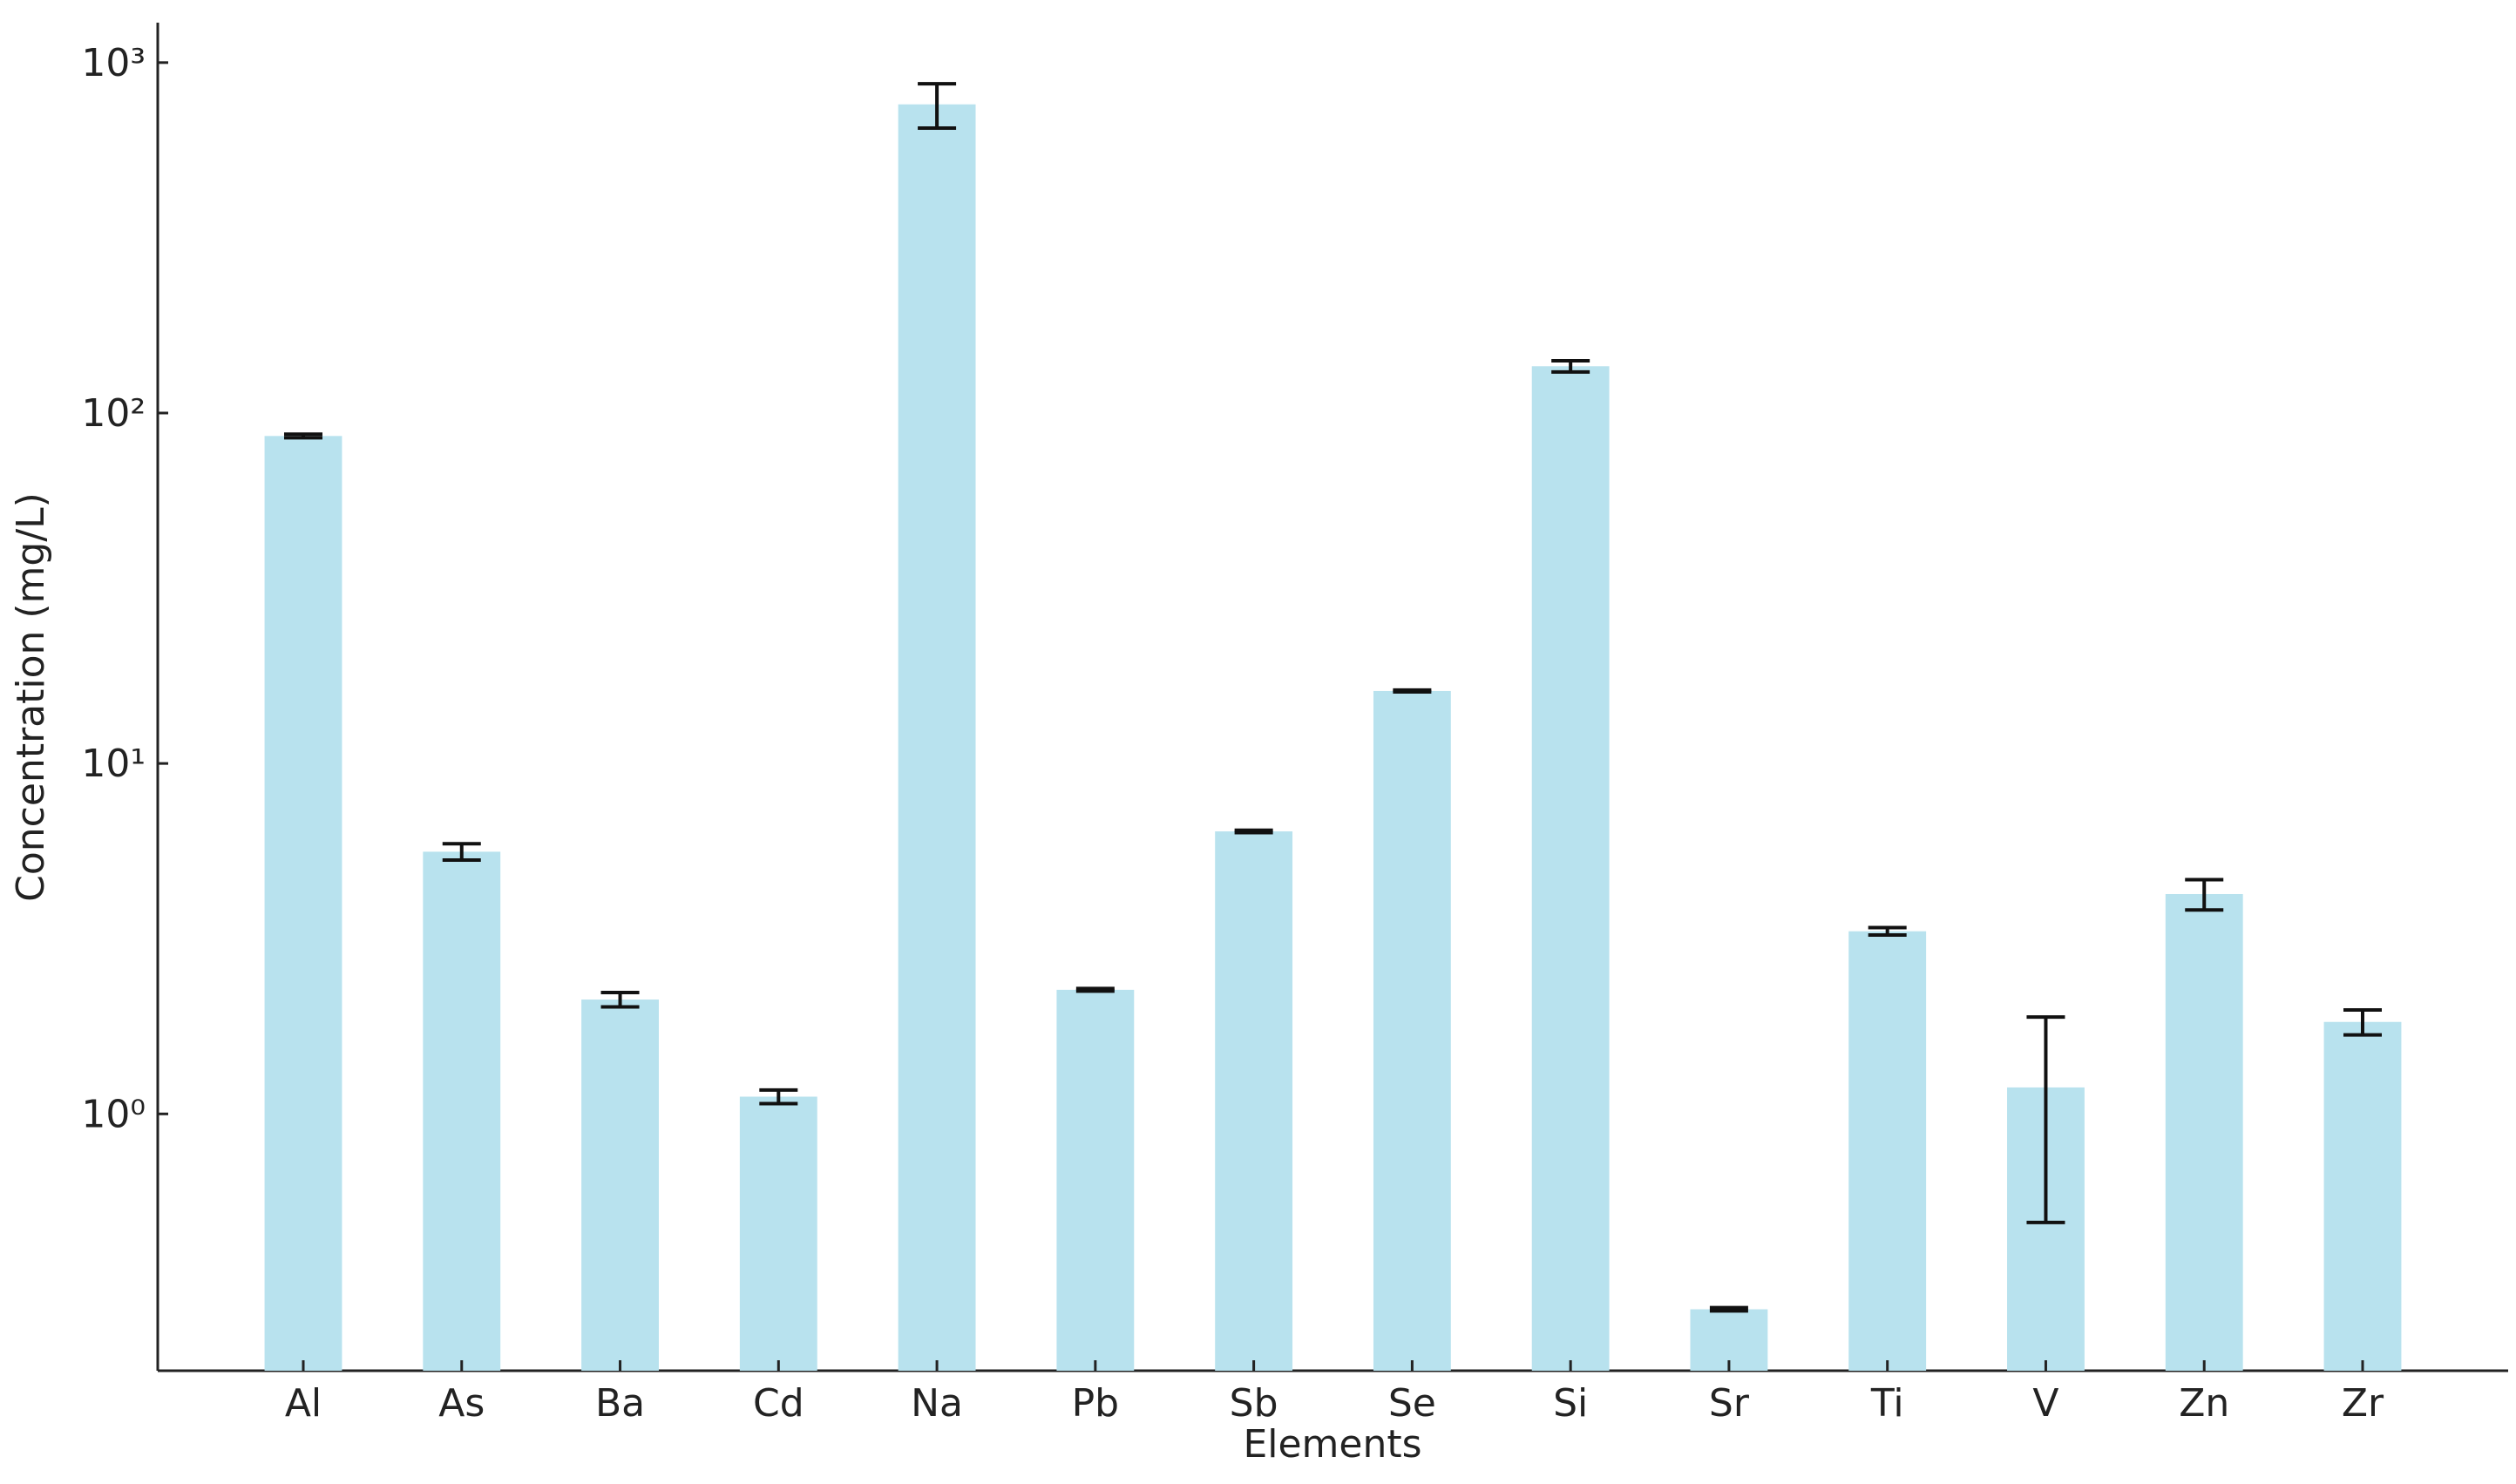 This screenshot has height=1484, width=2516. What do you see at coordinates (31, 697) in the screenshot?
I see `y-axis-label: Concentration (mg/L)` at bounding box center [31, 697].